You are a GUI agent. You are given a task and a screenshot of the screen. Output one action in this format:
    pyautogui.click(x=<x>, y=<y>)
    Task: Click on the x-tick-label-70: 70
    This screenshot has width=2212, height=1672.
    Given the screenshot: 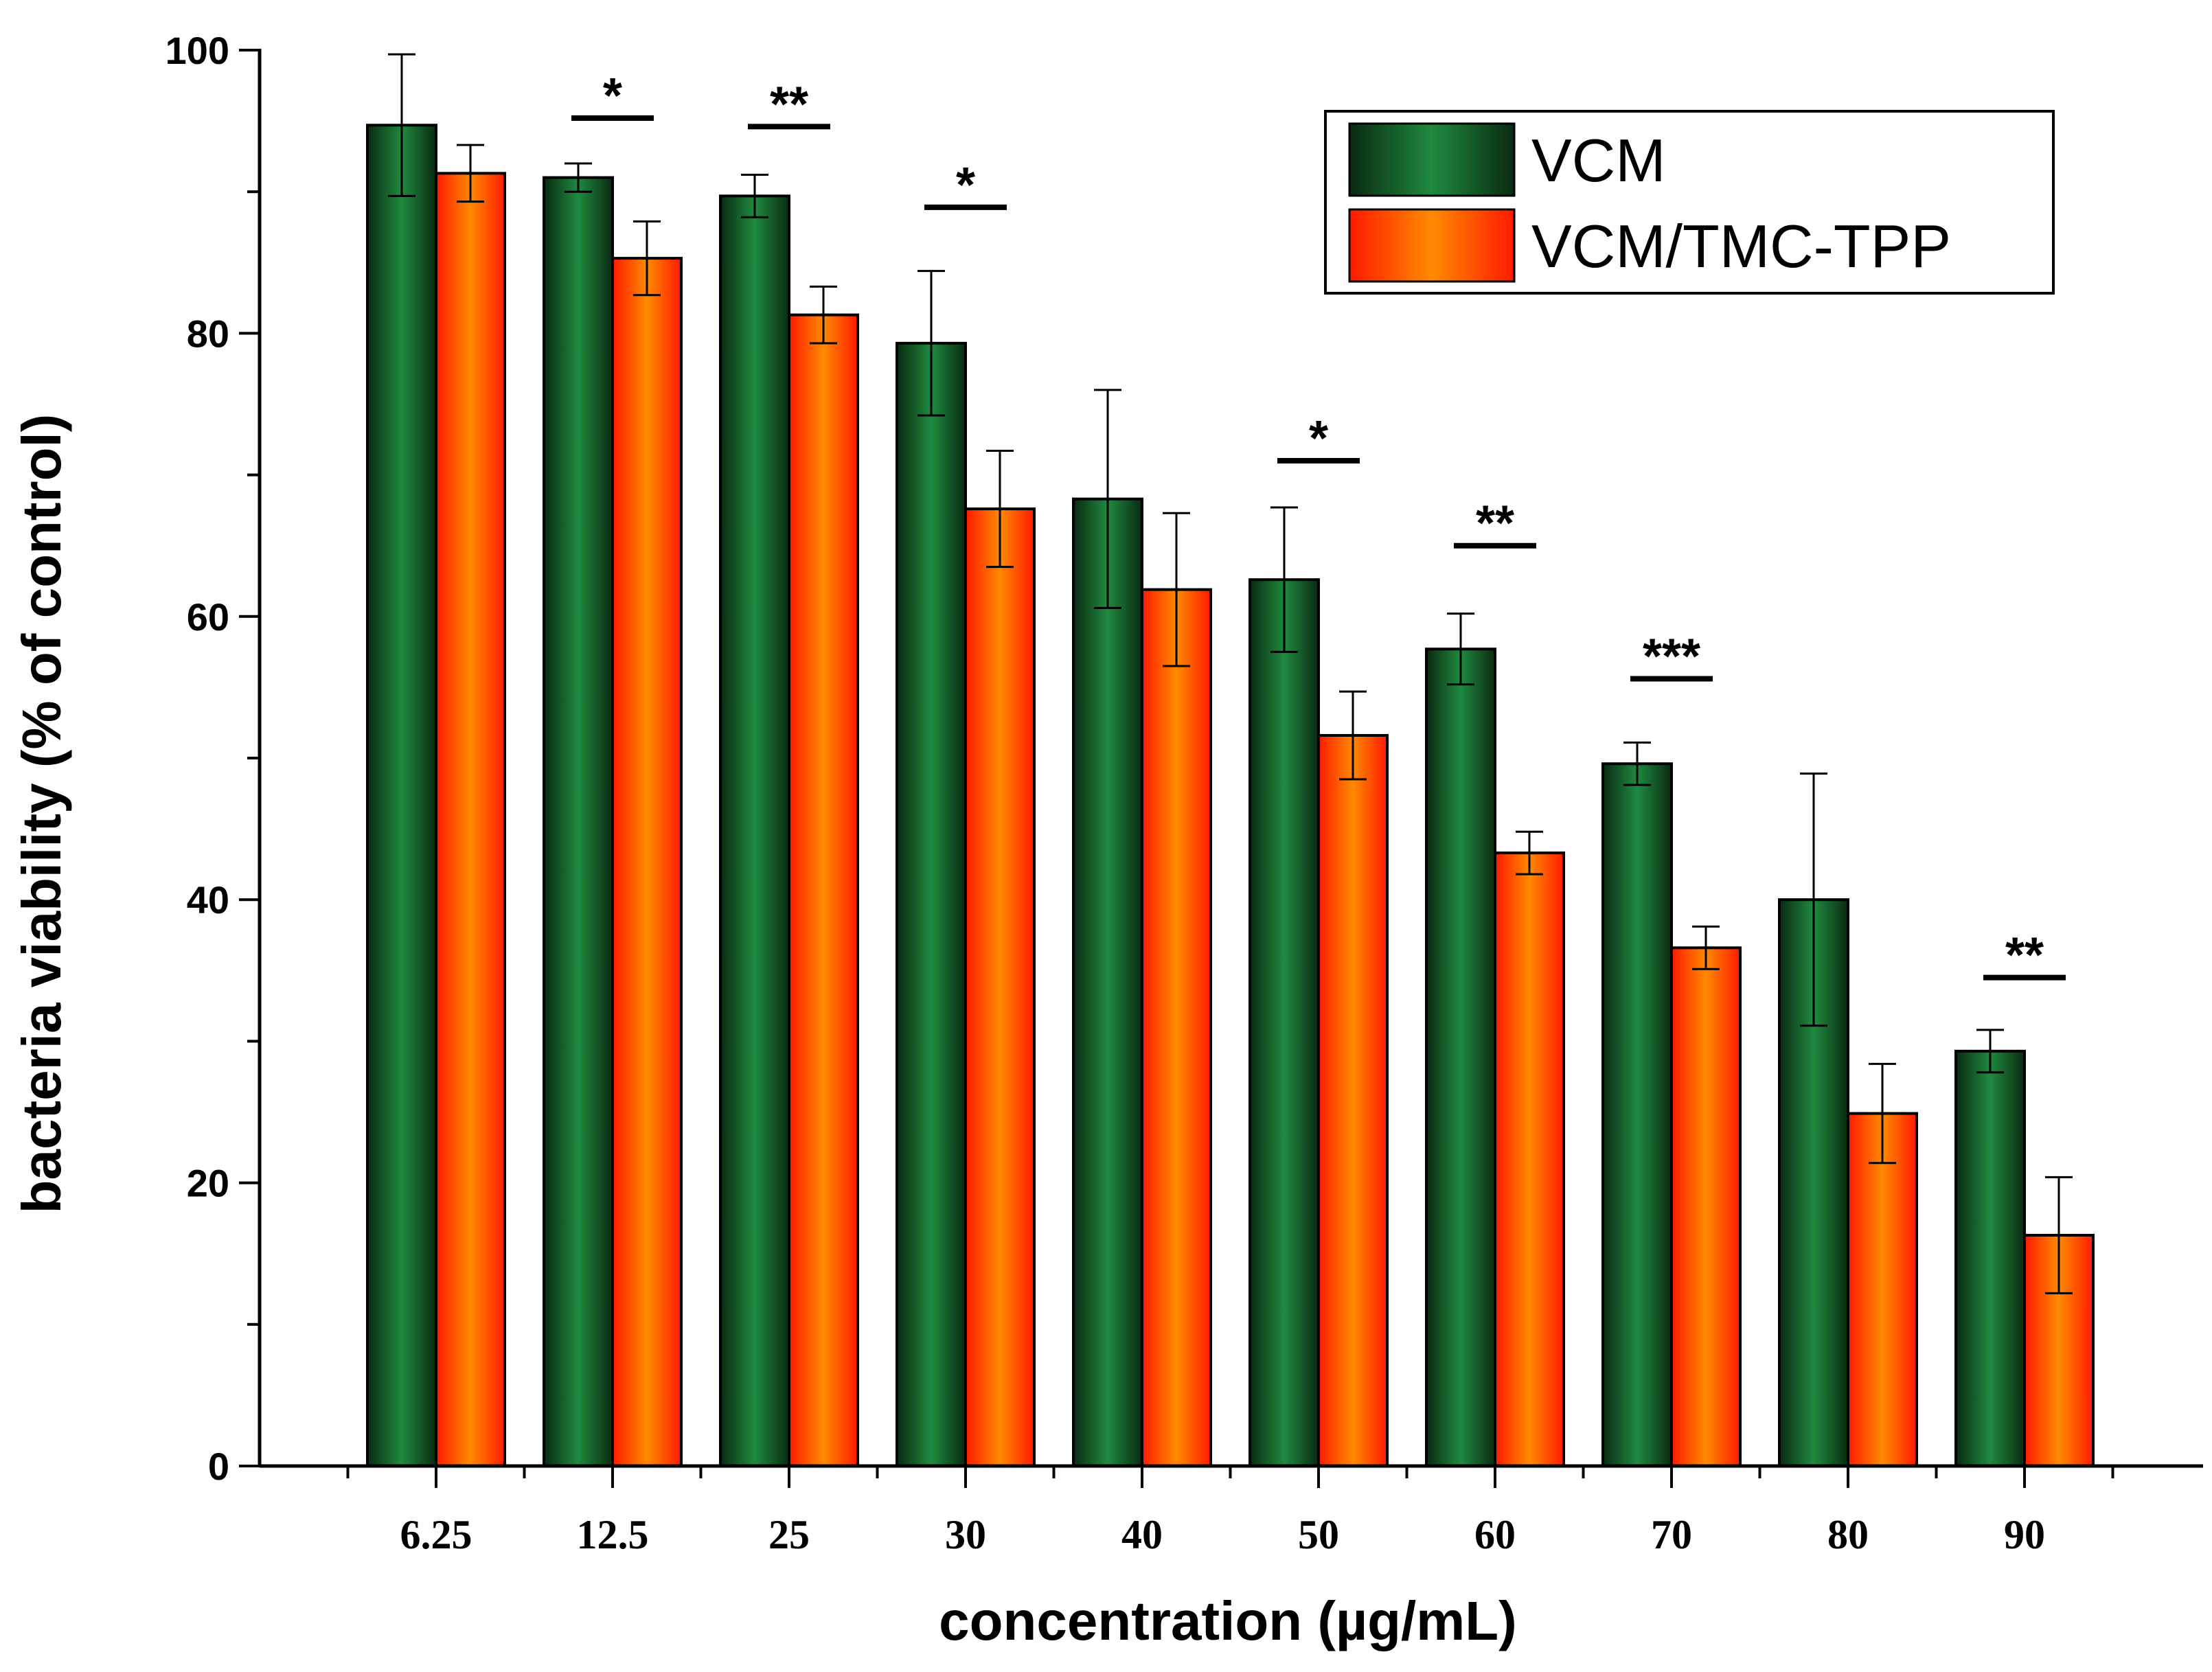 What is the action you would take?
    pyautogui.click(x=1671, y=1534)
    